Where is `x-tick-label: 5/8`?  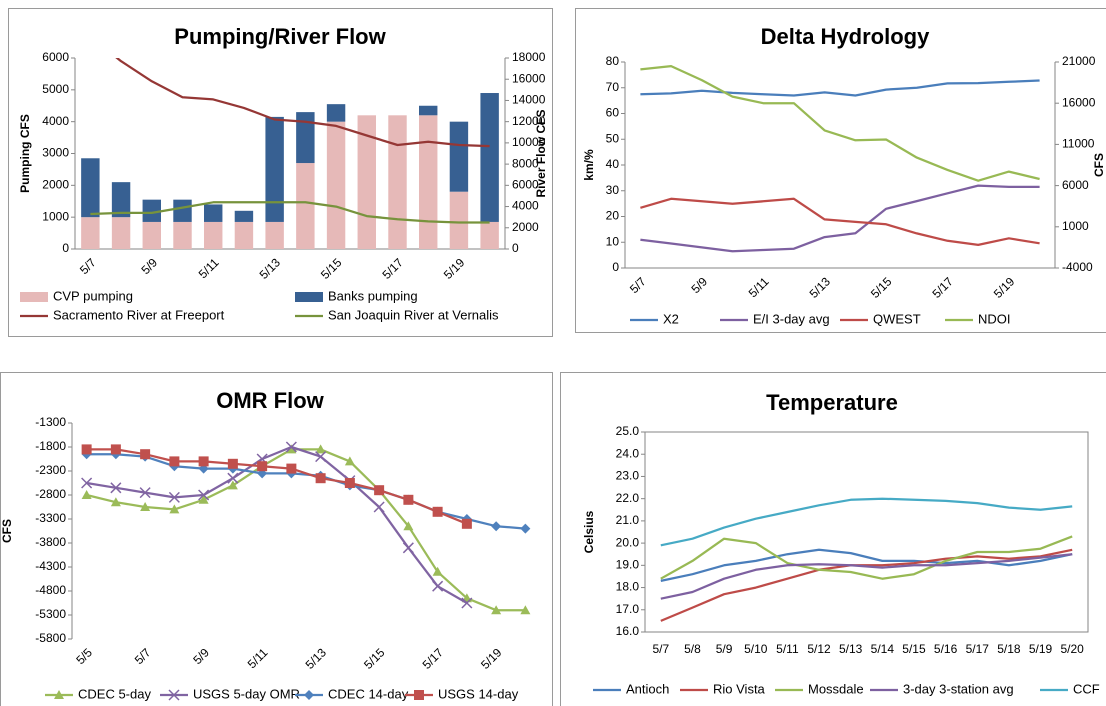 x-tick-label: 5/8 is located at coordinates (692, 649).